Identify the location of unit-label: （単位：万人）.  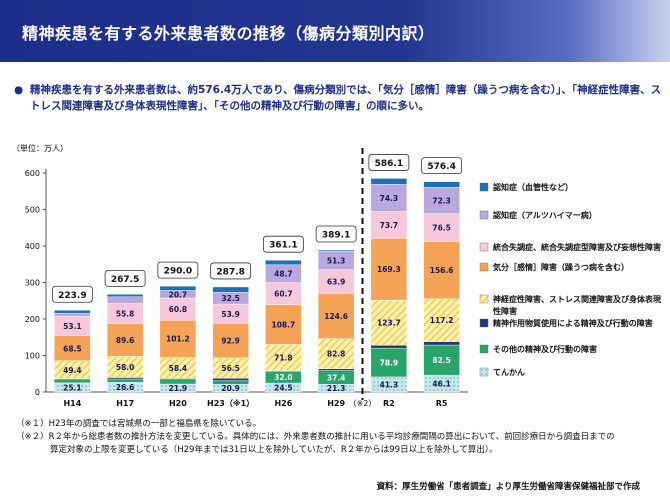
(40, 148).